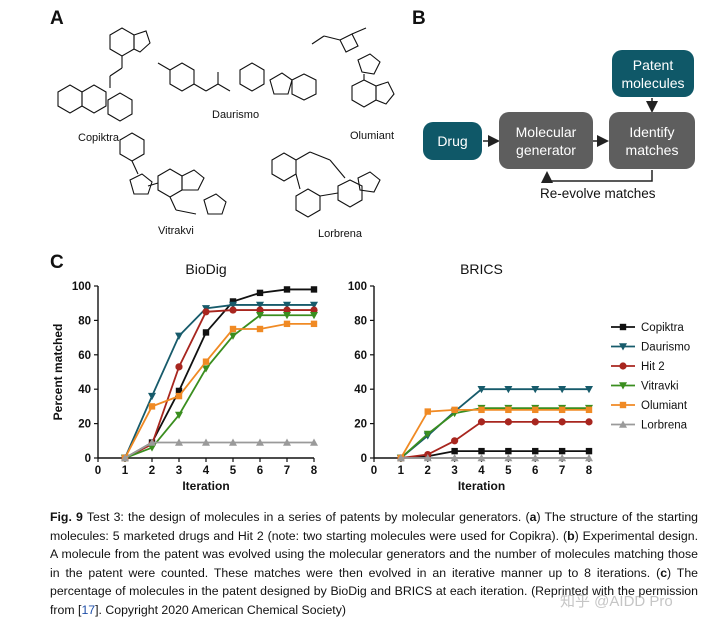 The width and height of the screenshot is (725, 637). I want to click on diagram-arrows, so click(570, 140).